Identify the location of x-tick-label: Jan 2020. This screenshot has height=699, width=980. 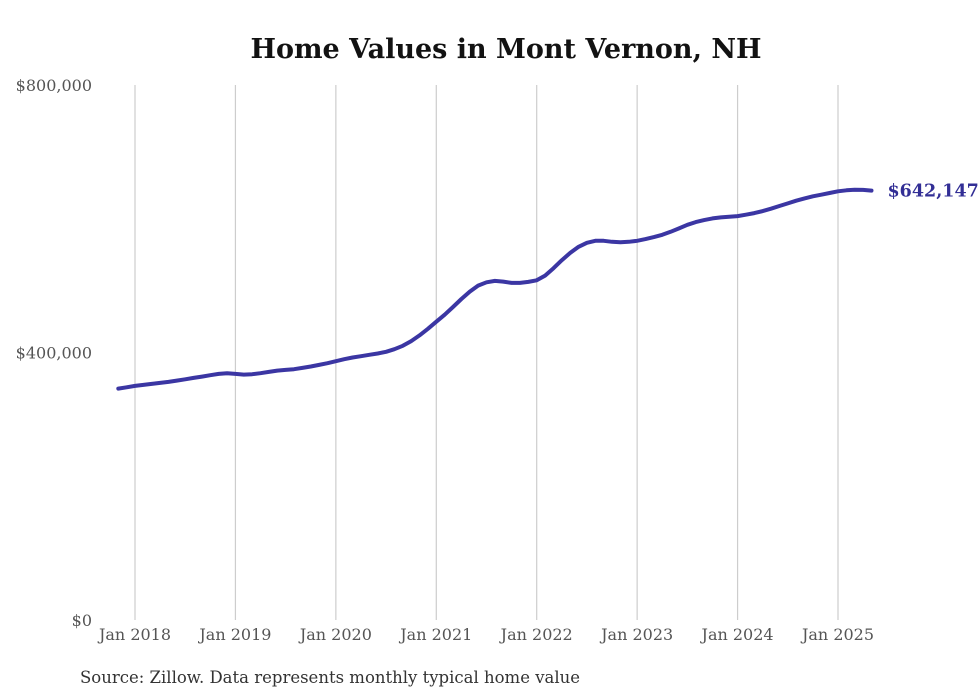
(335, 634).